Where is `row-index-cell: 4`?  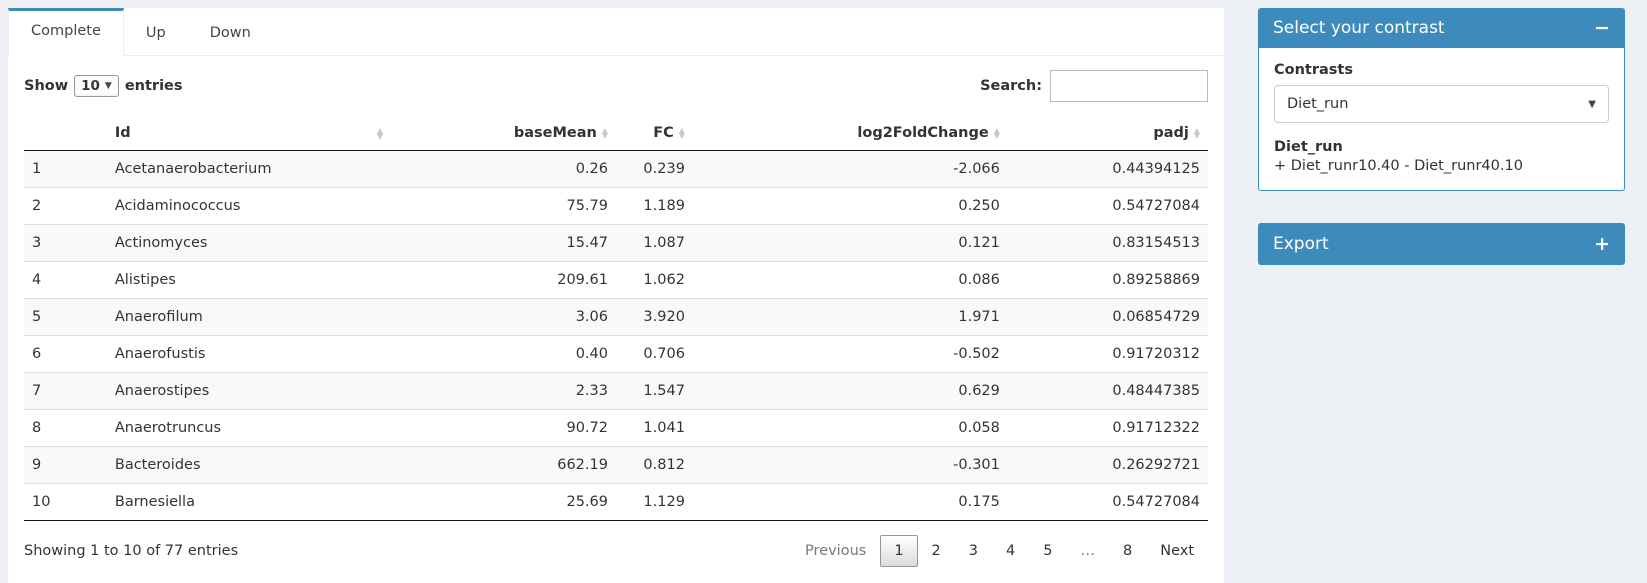
row-index-cell: 4 is located at coordinates (65, 280).